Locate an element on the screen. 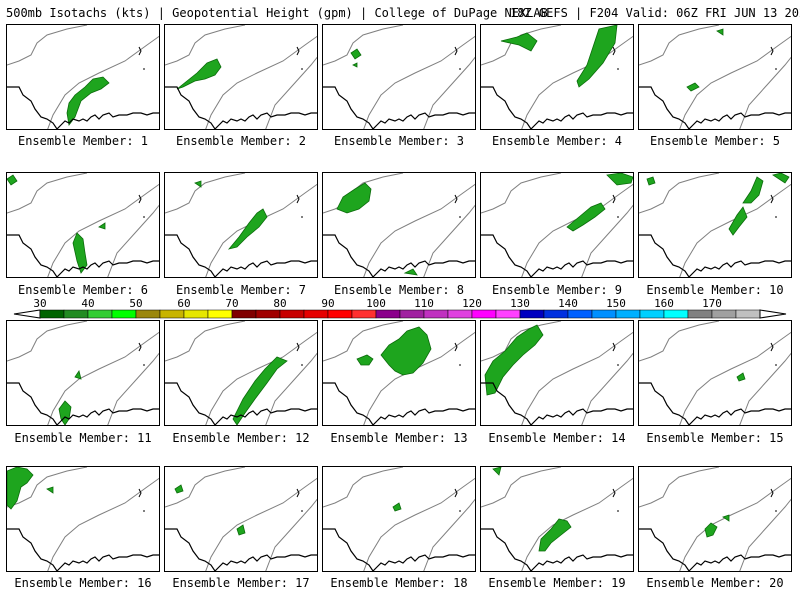  colorbar-tick-label: 50 is located at coordinates (136, 303).